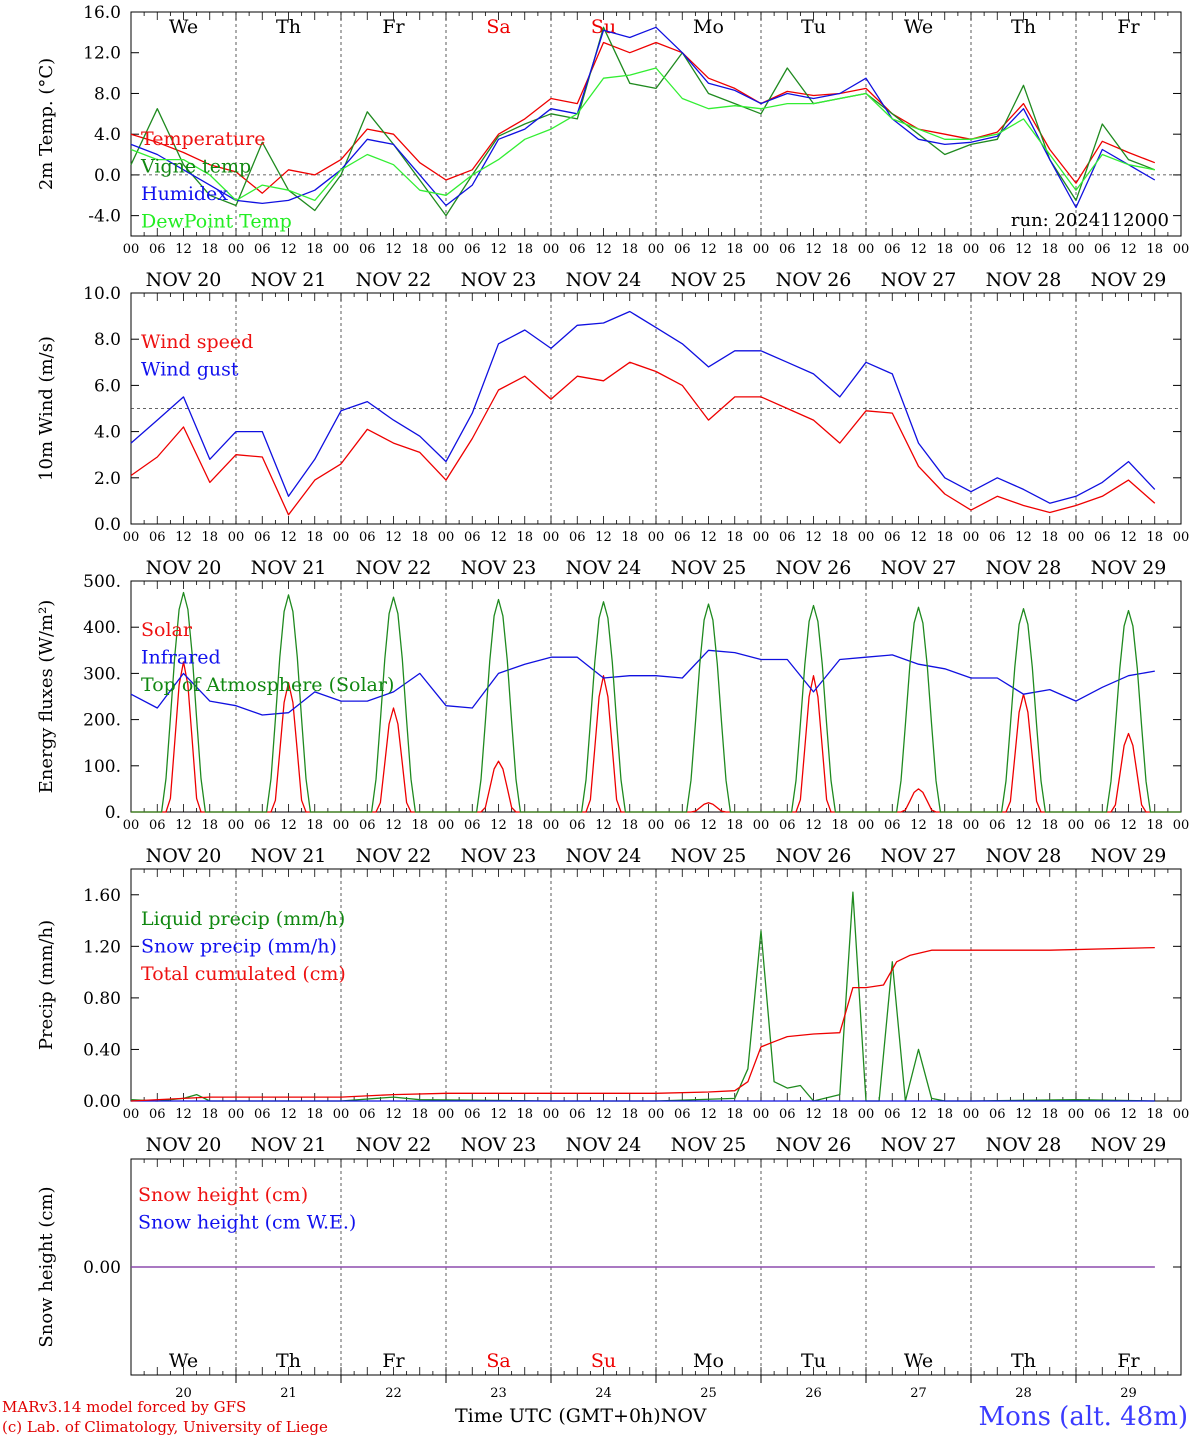  I want to click on y-tick-label: 0.40, so click(102, 1050).